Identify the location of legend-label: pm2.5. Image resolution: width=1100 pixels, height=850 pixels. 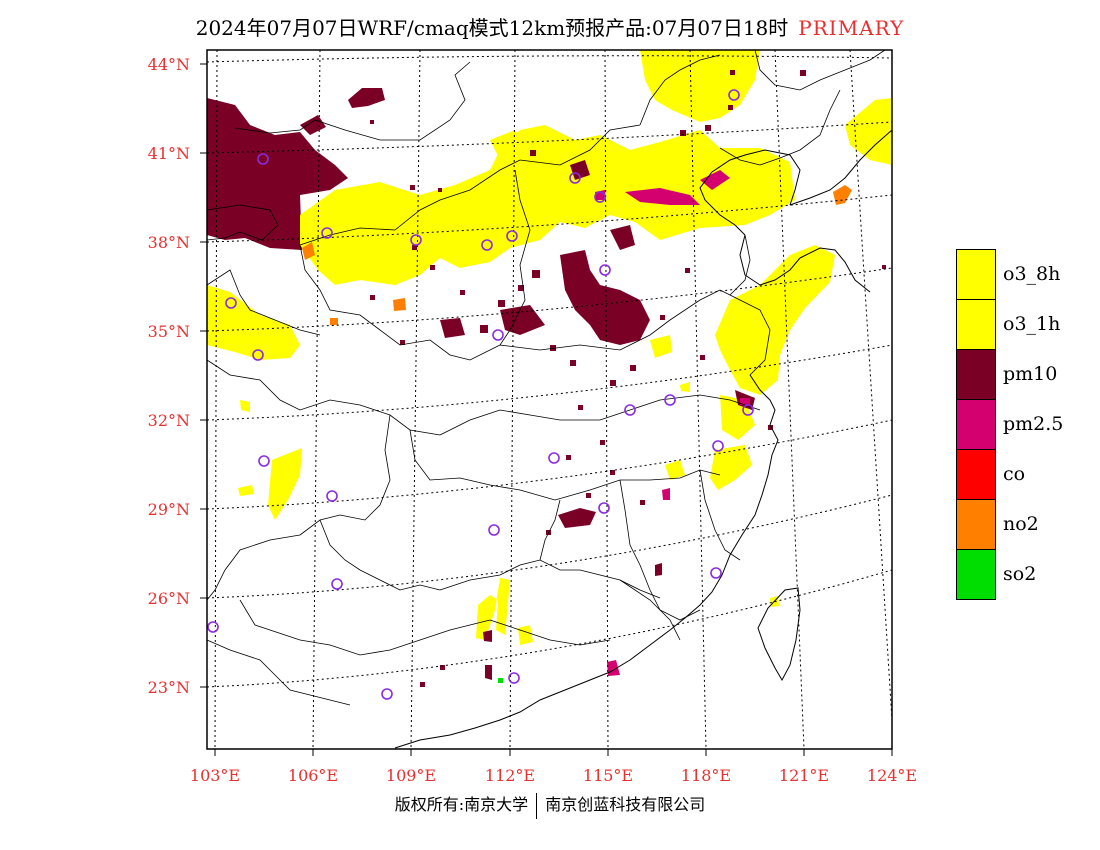
(1033, 424).